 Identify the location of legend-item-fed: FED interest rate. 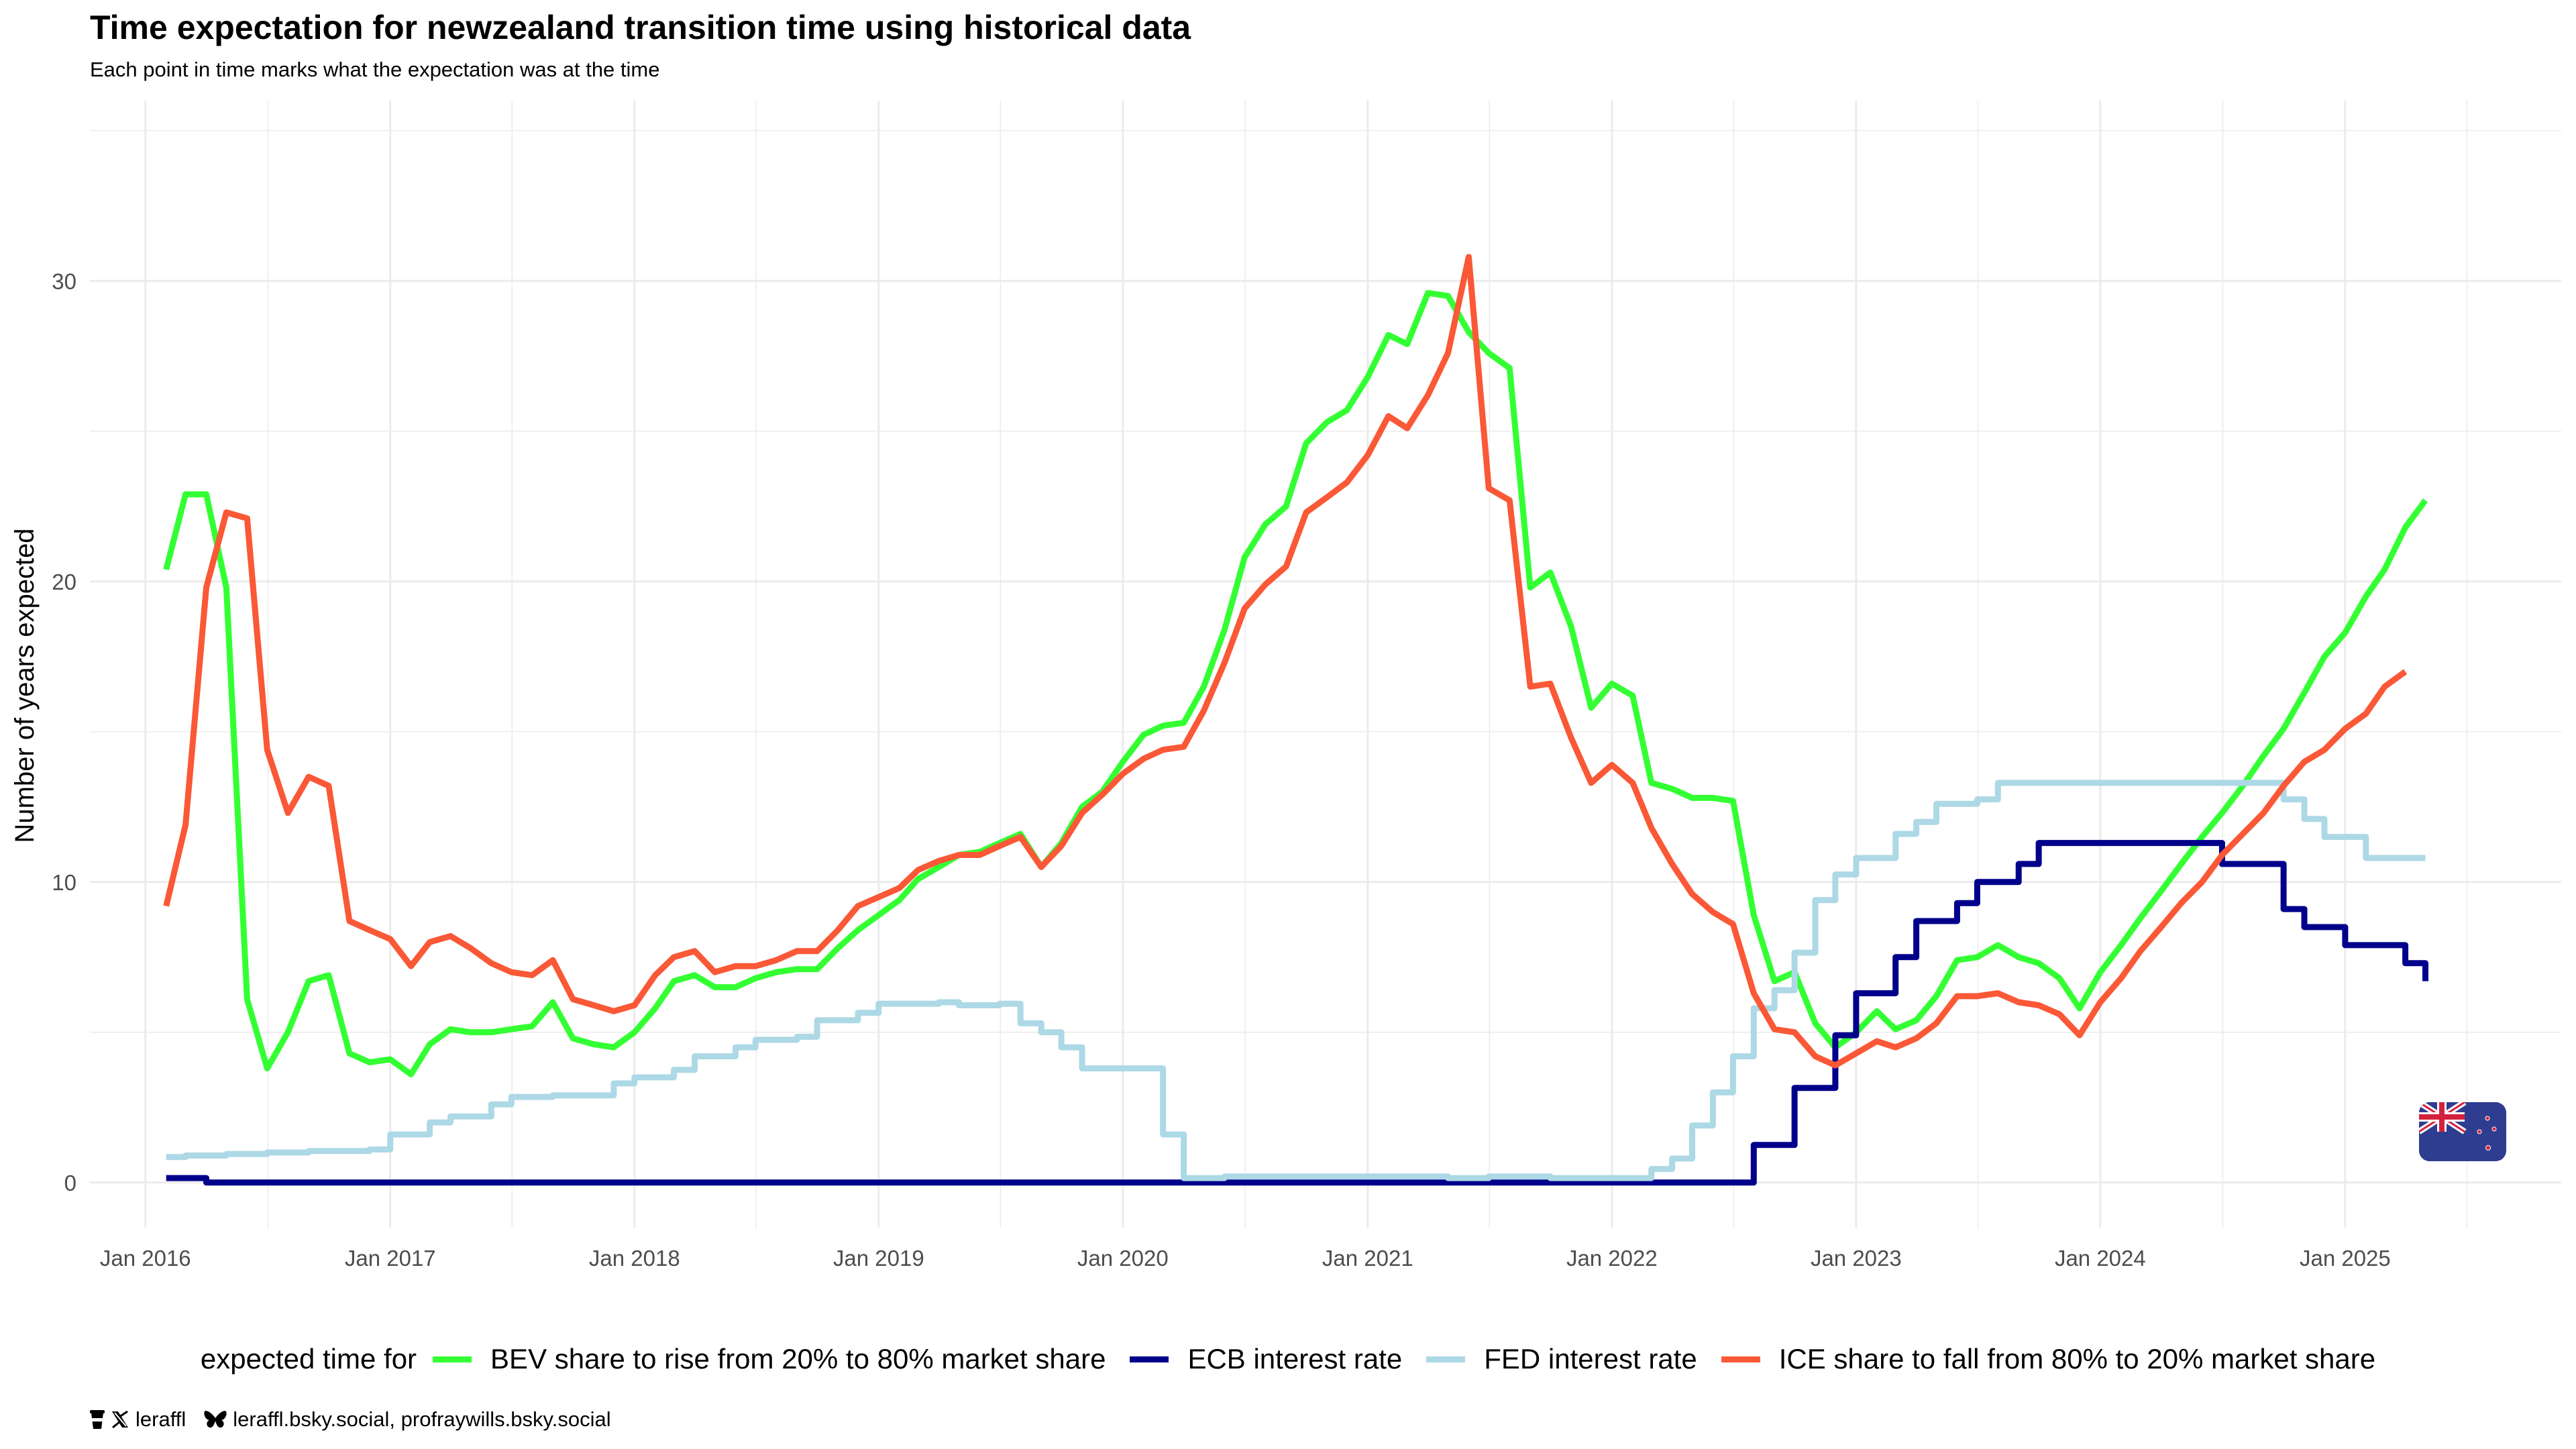
(1561, 1359).